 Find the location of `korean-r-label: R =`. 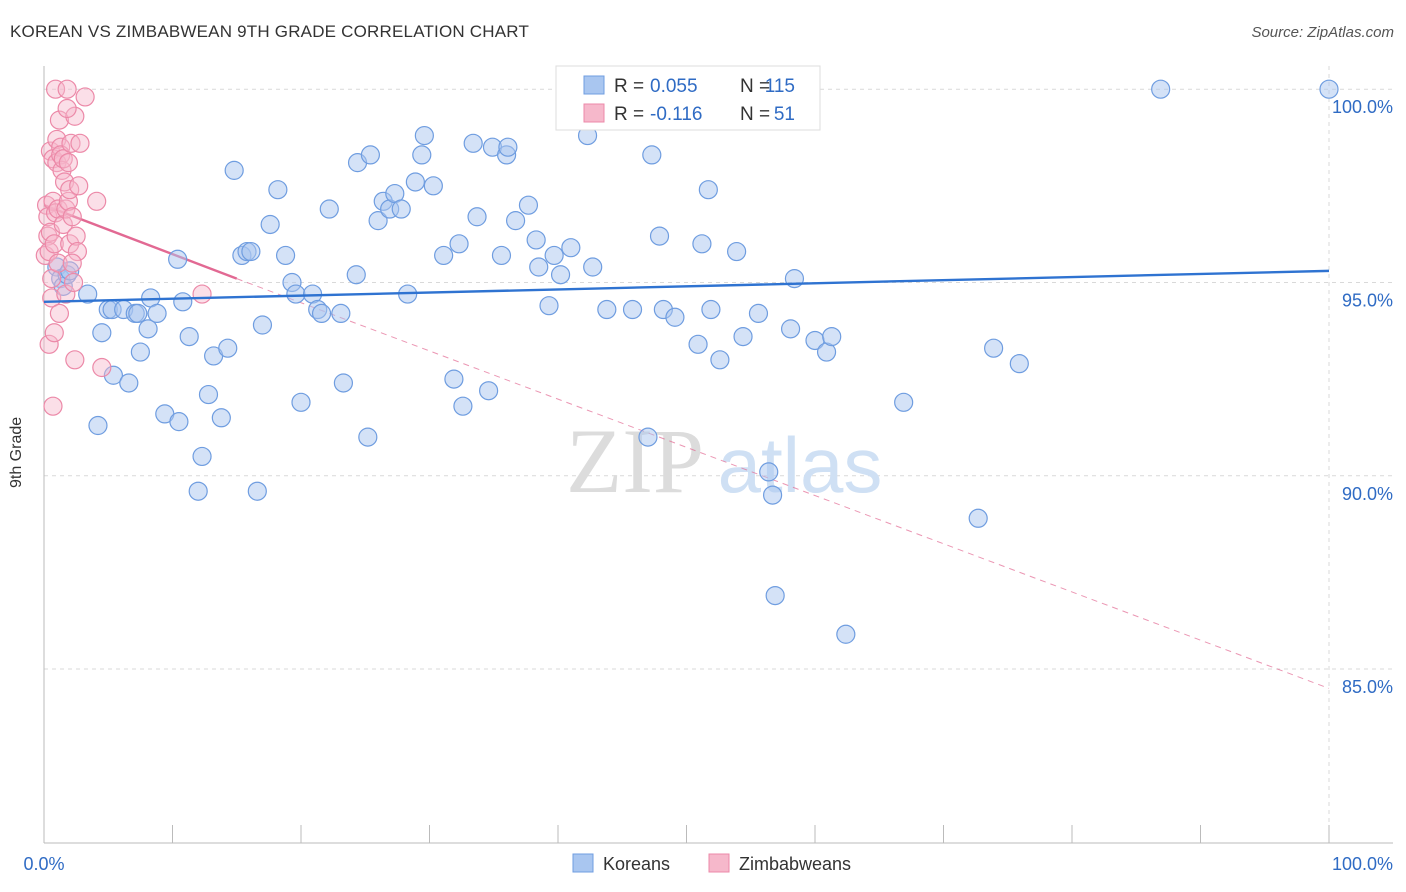

korean-r-label: R = is located at coordinates (629, 86).